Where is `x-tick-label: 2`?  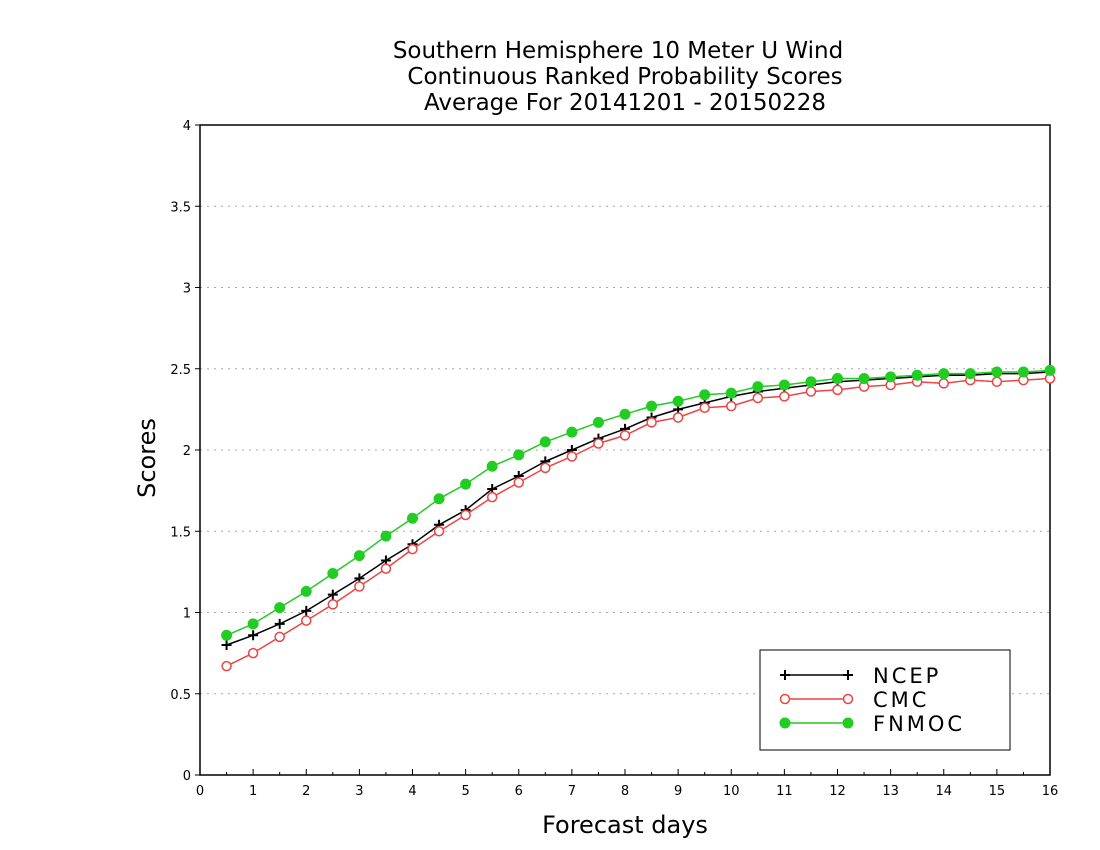 x-tick-label: 2 is located at coordinates (306, 791).